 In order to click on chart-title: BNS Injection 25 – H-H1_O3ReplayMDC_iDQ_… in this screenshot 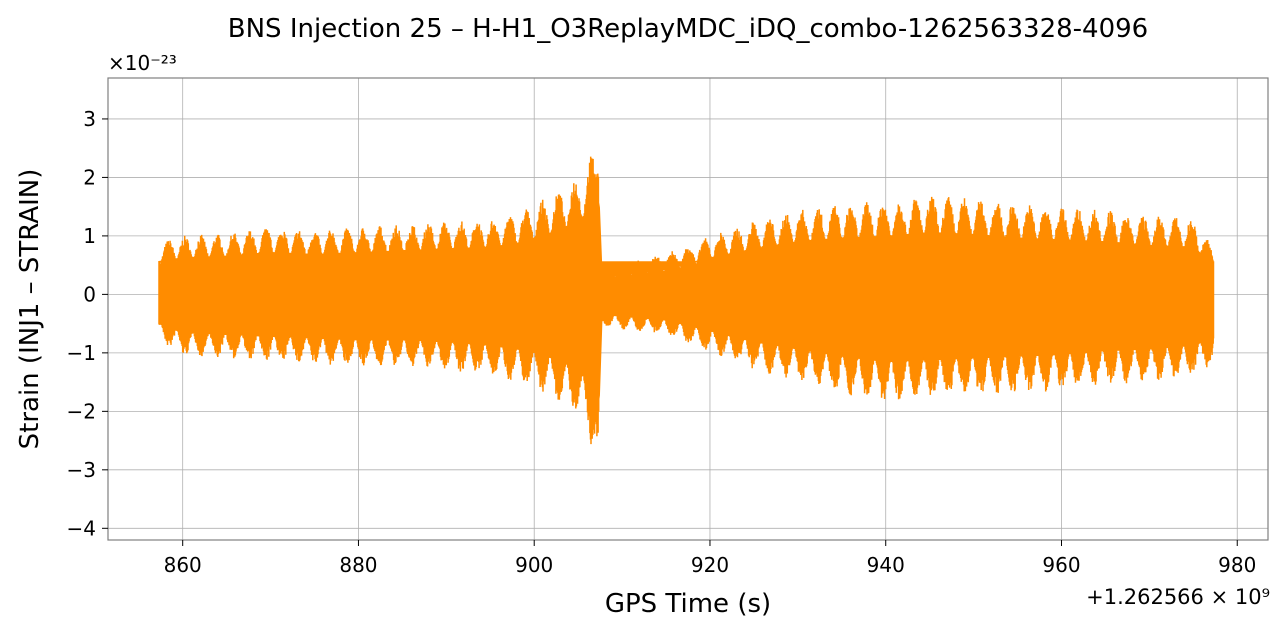, I will do `click(688, 29)`.